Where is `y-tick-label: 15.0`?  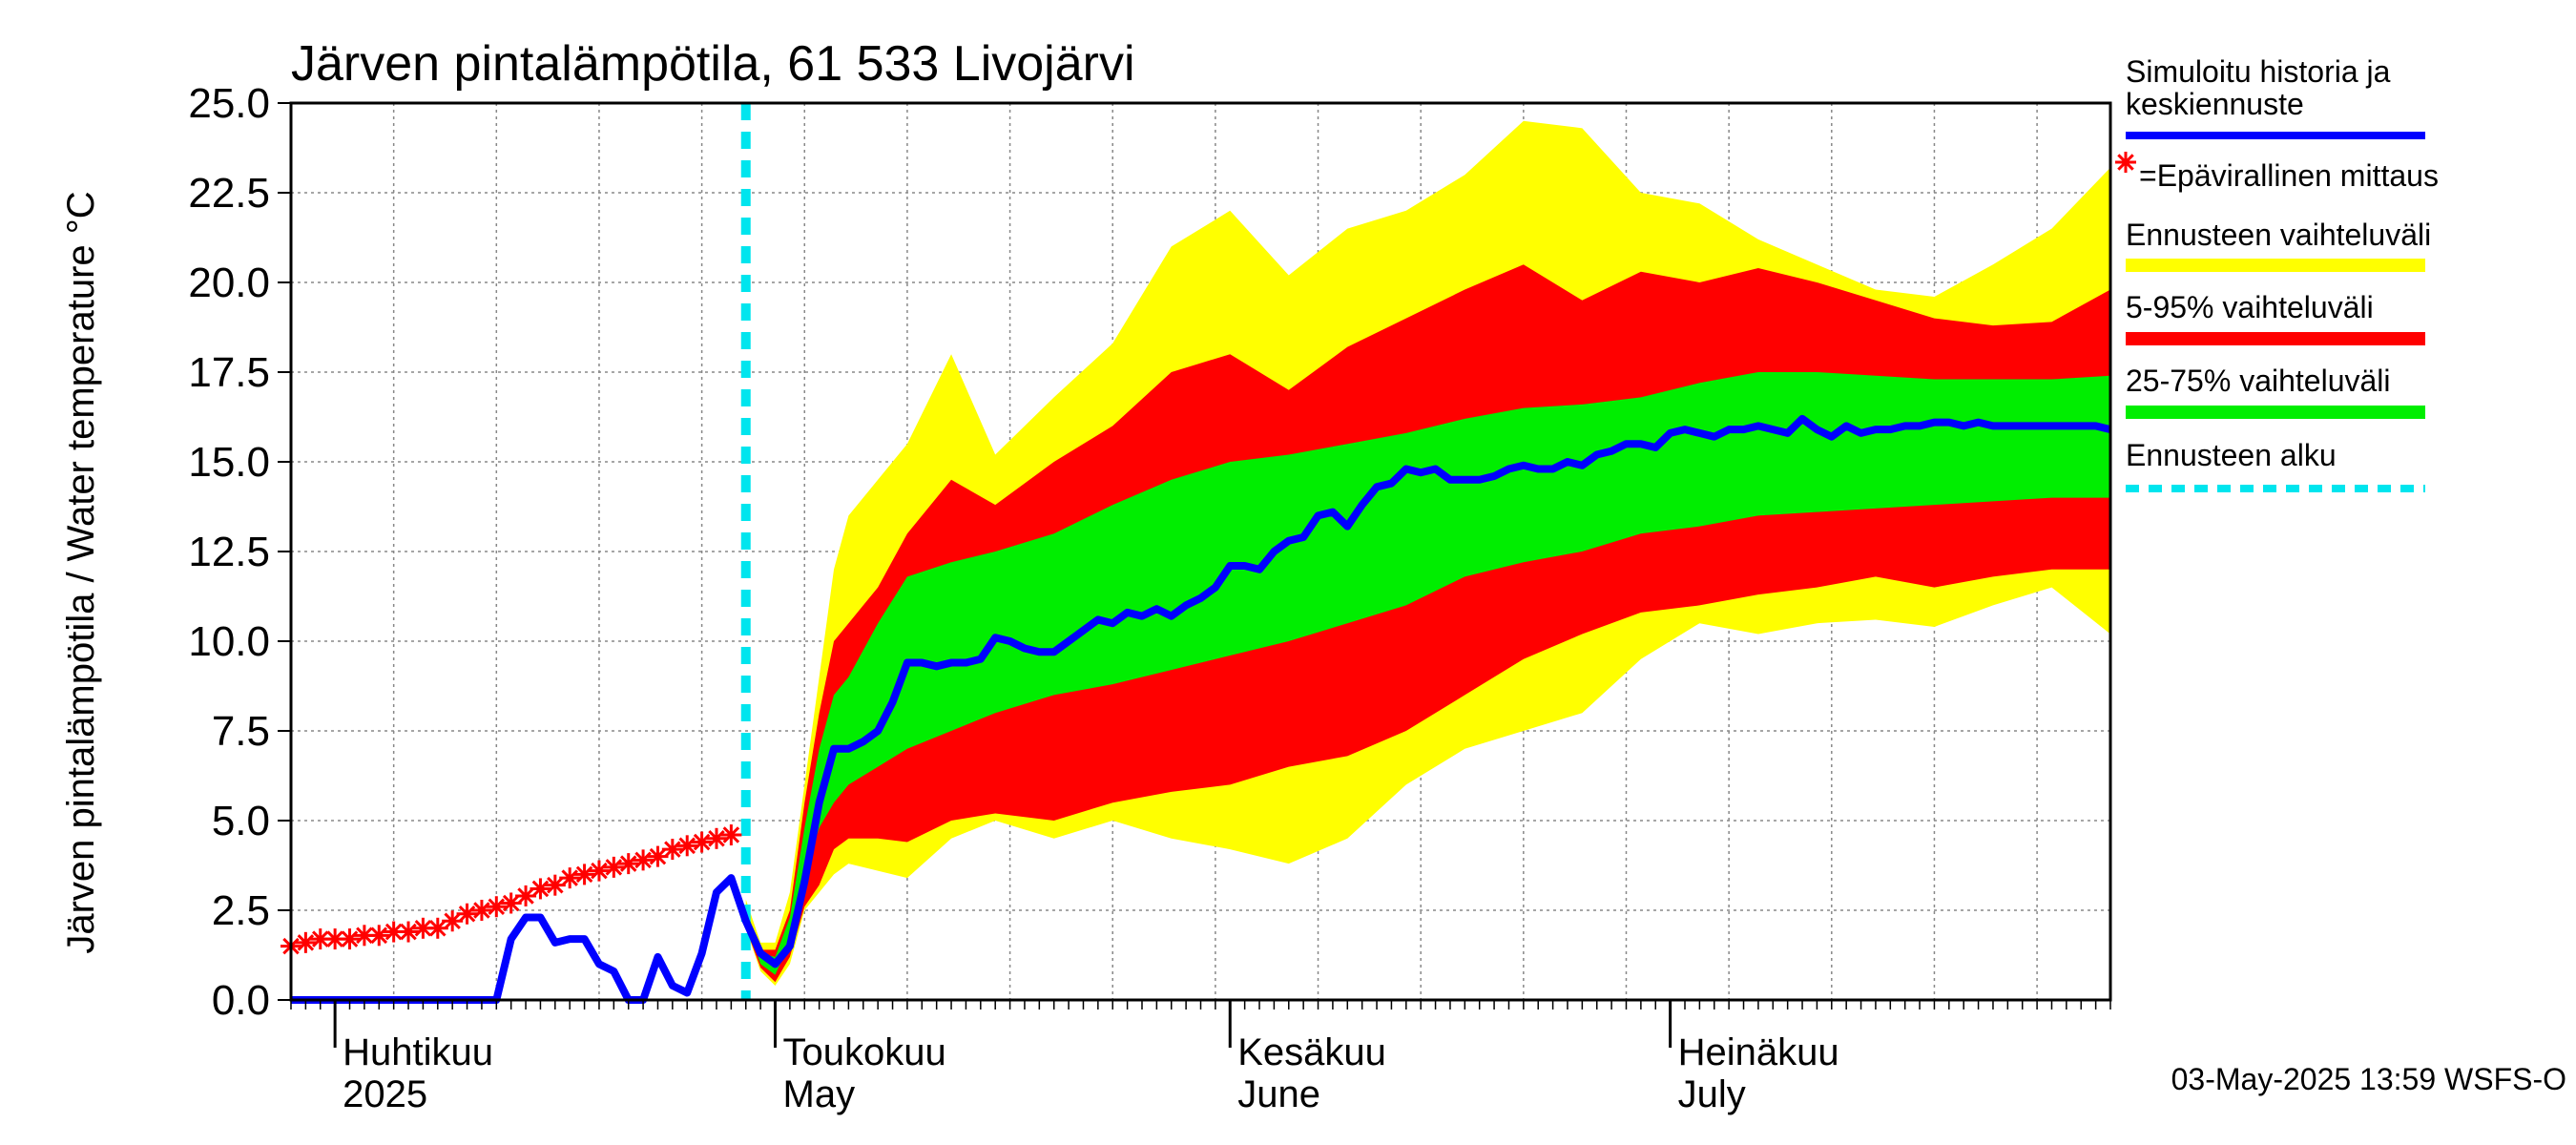 y-tick-label: 15.0 is located at coordinates (229, 462).